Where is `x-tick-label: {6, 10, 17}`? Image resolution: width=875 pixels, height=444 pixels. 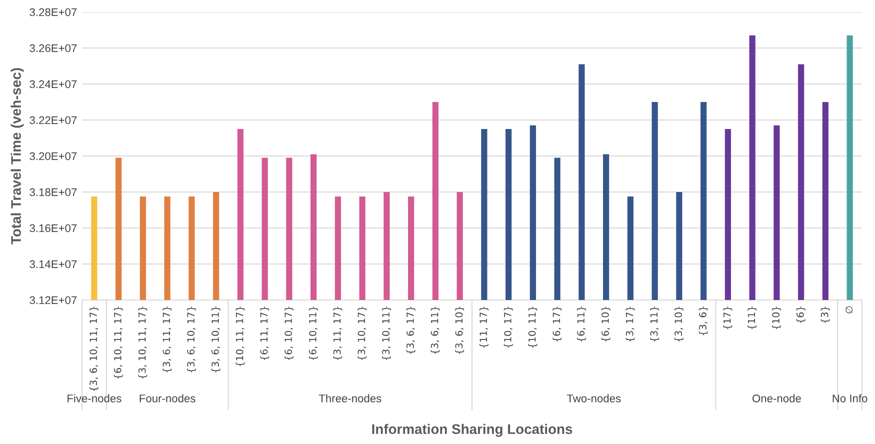
x-tick-label: {6, 10, 17} is located at coordinates (289, 333).